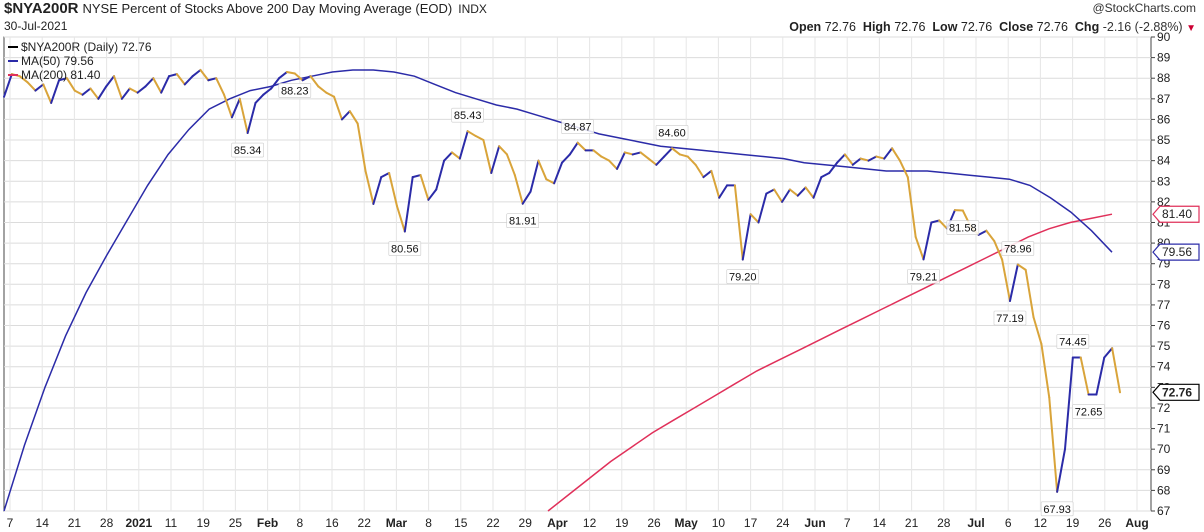 The width and height of the screenshot is (1204, 532). Describe the element at coordinates (1144, 8) in the screenshot. I see `stockcharts-credit: @StockCharts.com` at that location.